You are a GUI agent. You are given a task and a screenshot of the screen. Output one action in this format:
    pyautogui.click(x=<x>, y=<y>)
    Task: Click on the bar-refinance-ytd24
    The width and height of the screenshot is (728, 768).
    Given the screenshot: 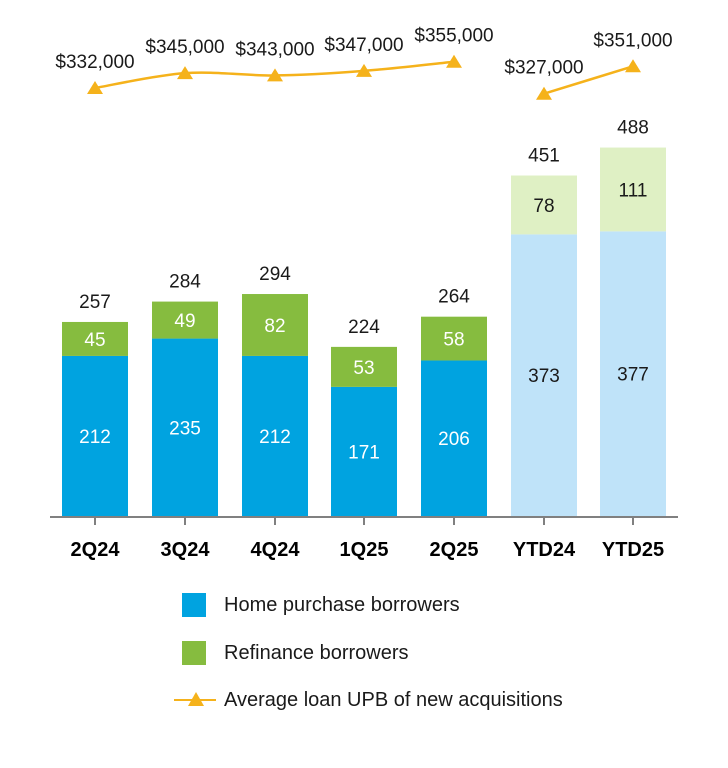 What is the action you would take?
    pyautogui.click(x=544, y=205)
    